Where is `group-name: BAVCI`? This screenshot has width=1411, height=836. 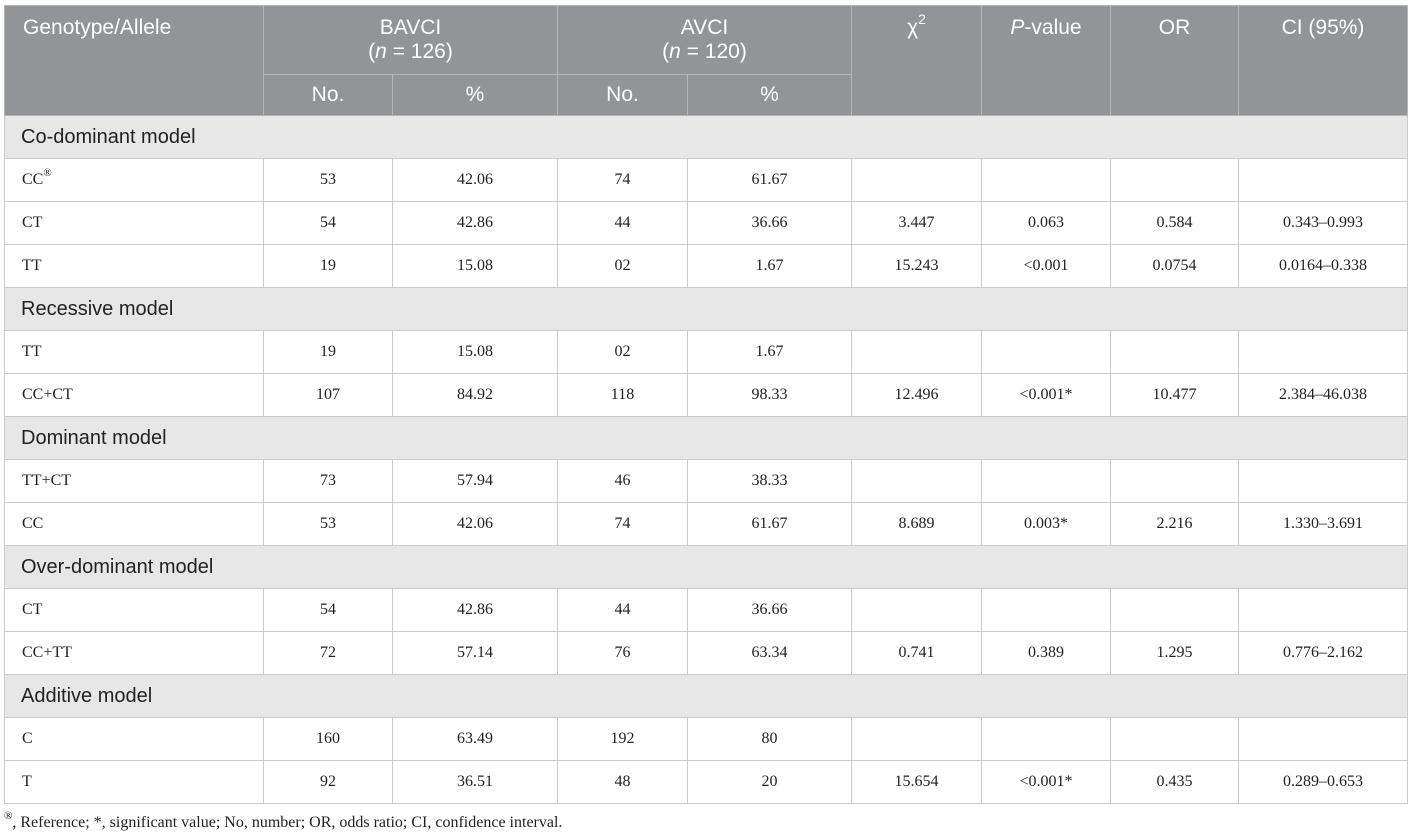
group-name: BAVCI is located at coordinates (410, 27).